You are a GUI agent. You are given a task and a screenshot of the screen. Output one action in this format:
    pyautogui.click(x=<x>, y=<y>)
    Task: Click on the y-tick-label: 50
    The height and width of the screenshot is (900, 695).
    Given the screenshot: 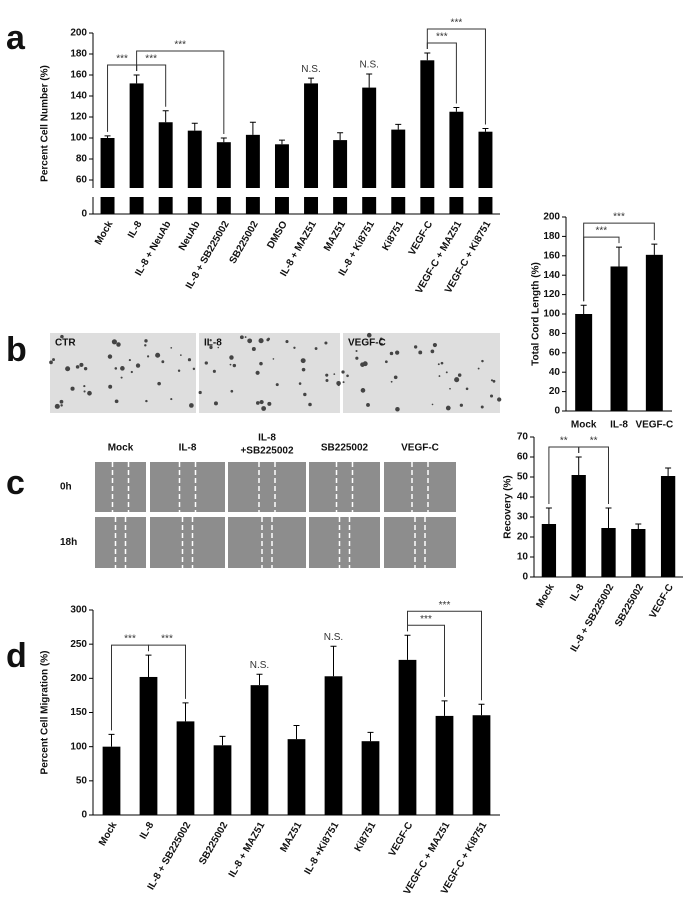 What is the action you would take?
    pyautogui.click(x=523, y=477)
    